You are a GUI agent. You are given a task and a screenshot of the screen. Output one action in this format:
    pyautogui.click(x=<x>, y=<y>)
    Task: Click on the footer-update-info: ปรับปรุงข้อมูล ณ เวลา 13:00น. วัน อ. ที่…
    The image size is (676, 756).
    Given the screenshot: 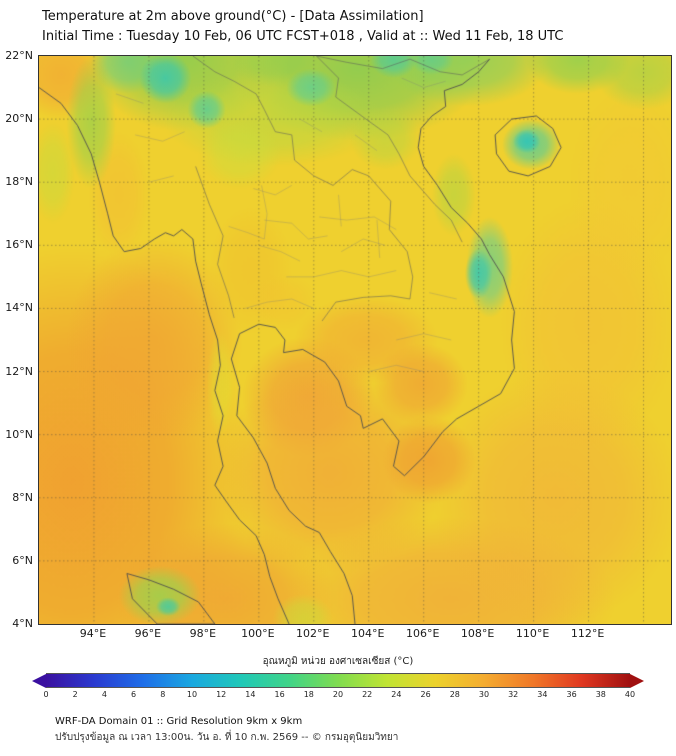 What is the action you would take?
    pyautogui.click(x=227, y=737)
    